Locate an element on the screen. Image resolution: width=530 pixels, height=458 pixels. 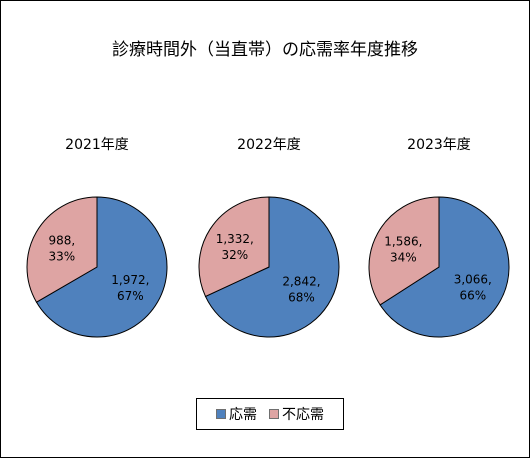
legend: 応需 不応需 is located at coordinates (270, 414).